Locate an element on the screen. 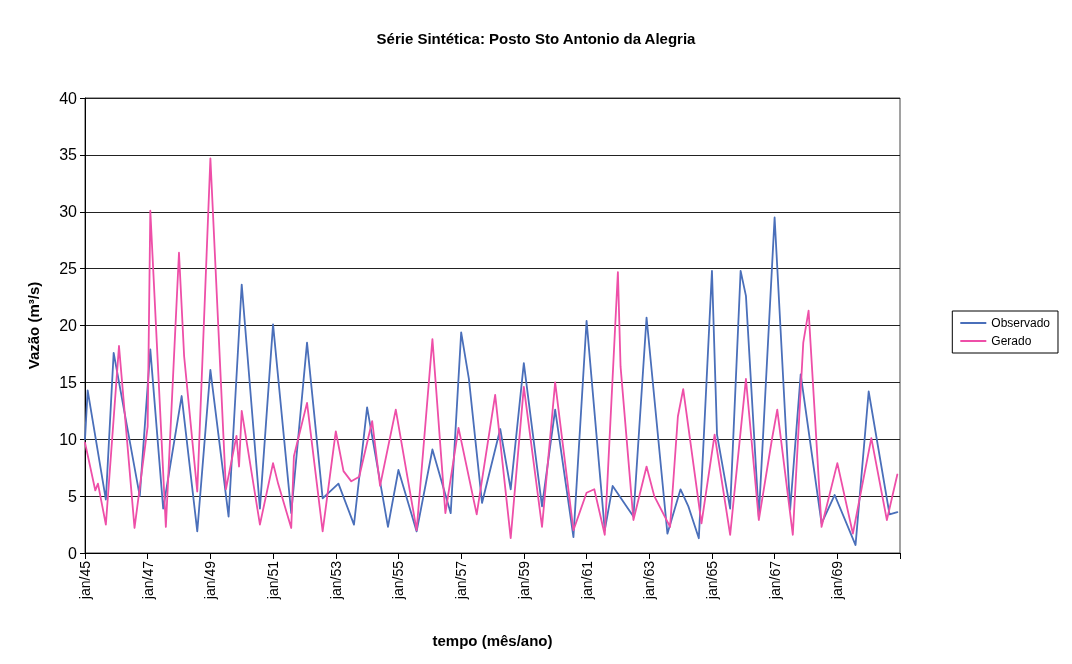 The image size is (1072, 664). y-tick-label: 0 is located at coordinates (73, 553).